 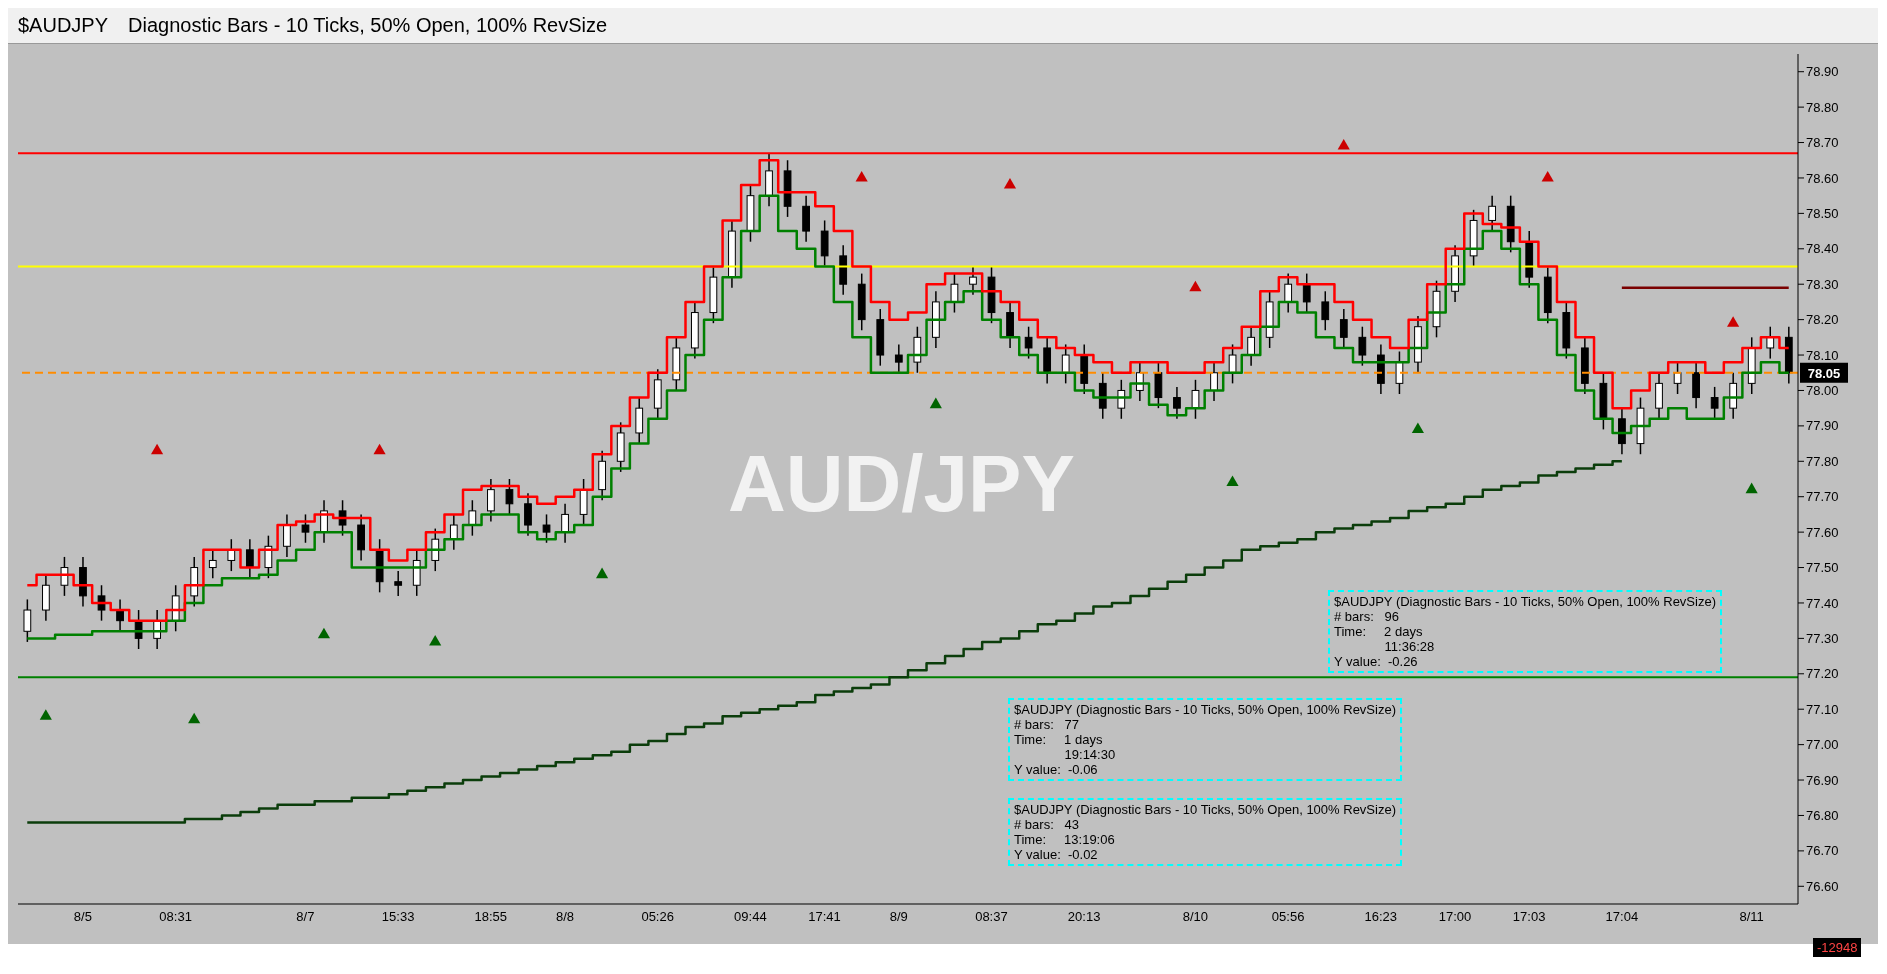 What do you see at coordinates (398, 917) in the screenshot?
I see `x-tick-label: 15:33` at bounding box center [398, 917].